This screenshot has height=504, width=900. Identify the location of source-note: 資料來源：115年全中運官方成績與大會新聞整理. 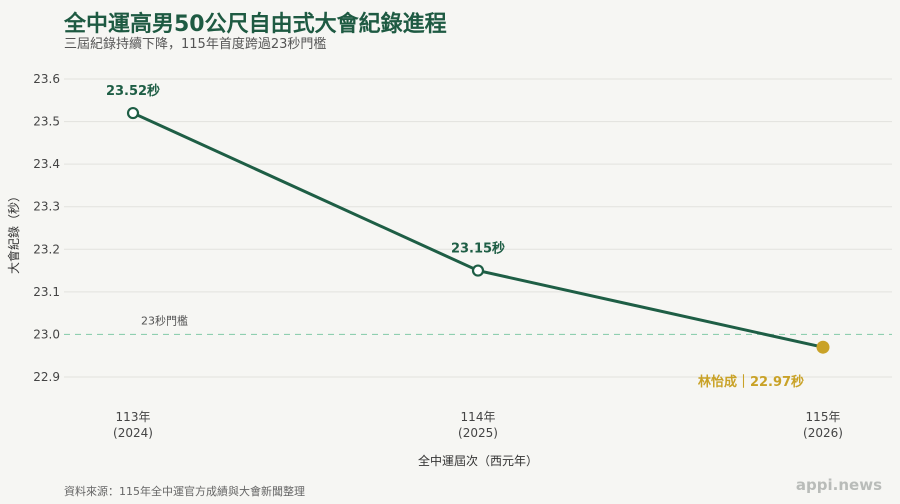
(184, 491).